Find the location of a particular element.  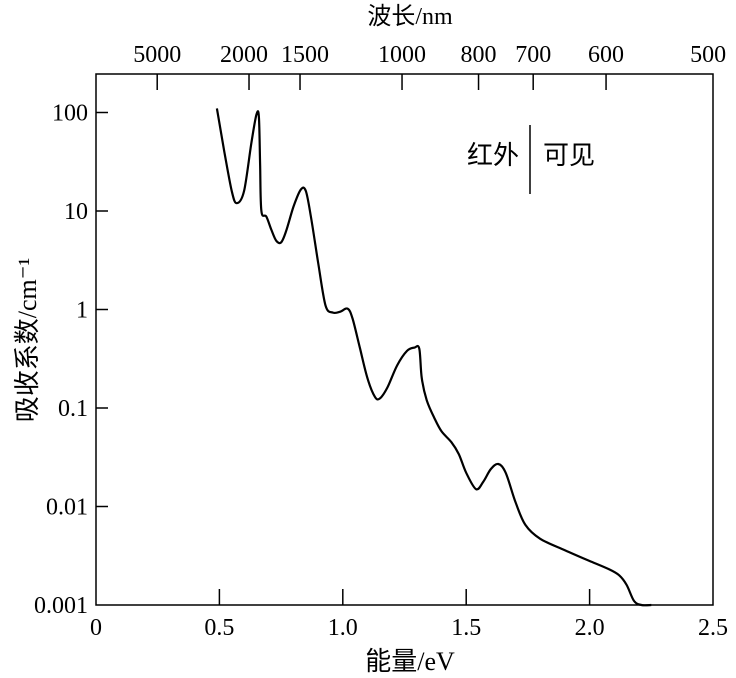

y-tick-label: 10 is located at coordinates (76, 212).